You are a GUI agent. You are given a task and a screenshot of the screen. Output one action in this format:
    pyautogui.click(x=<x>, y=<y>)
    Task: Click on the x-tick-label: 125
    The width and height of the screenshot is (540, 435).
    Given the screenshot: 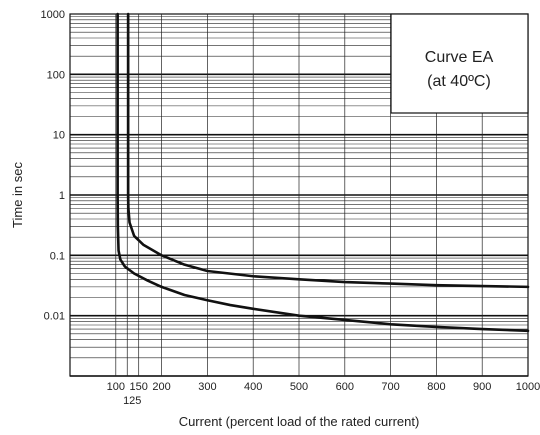 What is the action you would take?
    pyautogui.click(x=132, y=401)
    